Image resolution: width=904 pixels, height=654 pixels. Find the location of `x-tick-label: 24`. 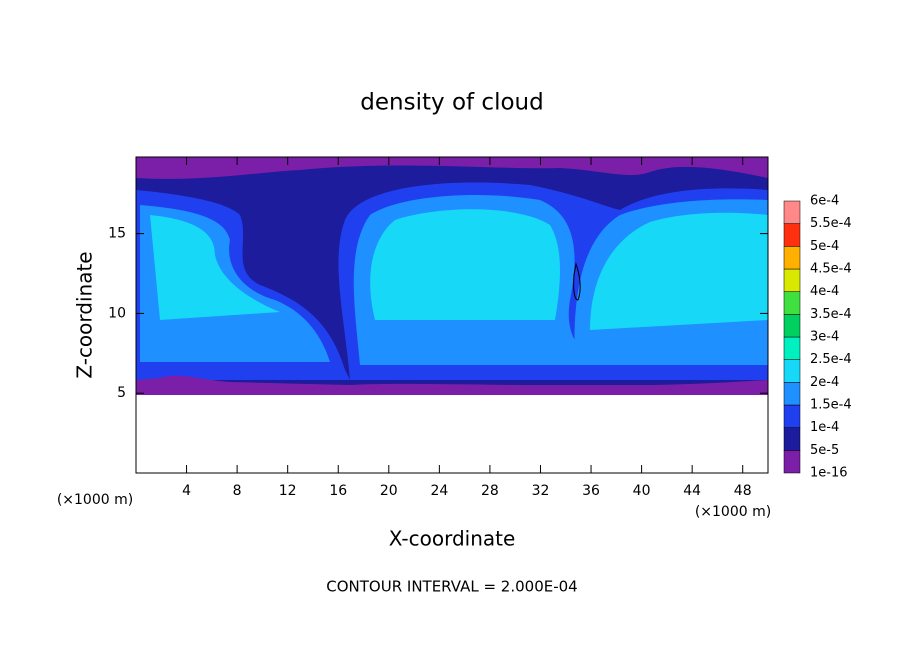

x-tick-label: 24 is located at coordinates (439, 491).